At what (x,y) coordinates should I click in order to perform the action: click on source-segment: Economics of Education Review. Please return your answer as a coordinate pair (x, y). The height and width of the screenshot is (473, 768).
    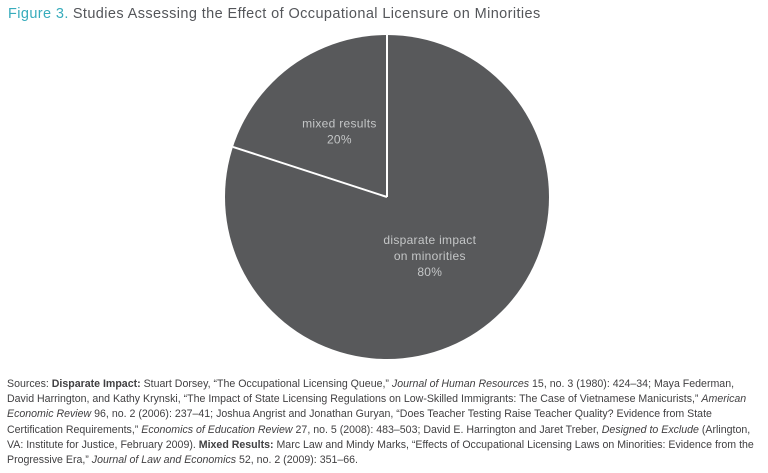
    Looking at the image, I should click on (217, 429).